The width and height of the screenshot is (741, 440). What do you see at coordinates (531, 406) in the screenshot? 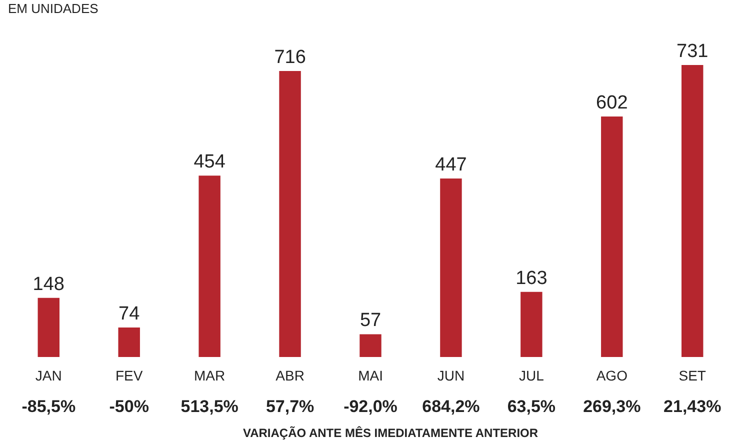
I see `text: 63,5%` at bounding box center [531, 406].